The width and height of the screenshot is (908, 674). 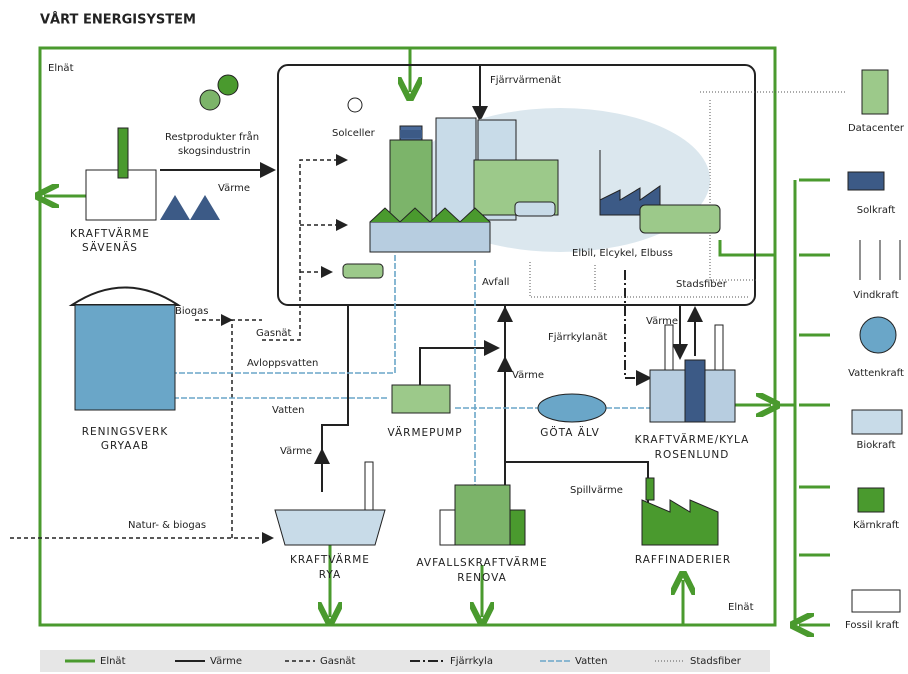 What do you see at coordinates (354, 133) in the screenshot?
I see `label: Solceller` at bounding box center [354, 133].